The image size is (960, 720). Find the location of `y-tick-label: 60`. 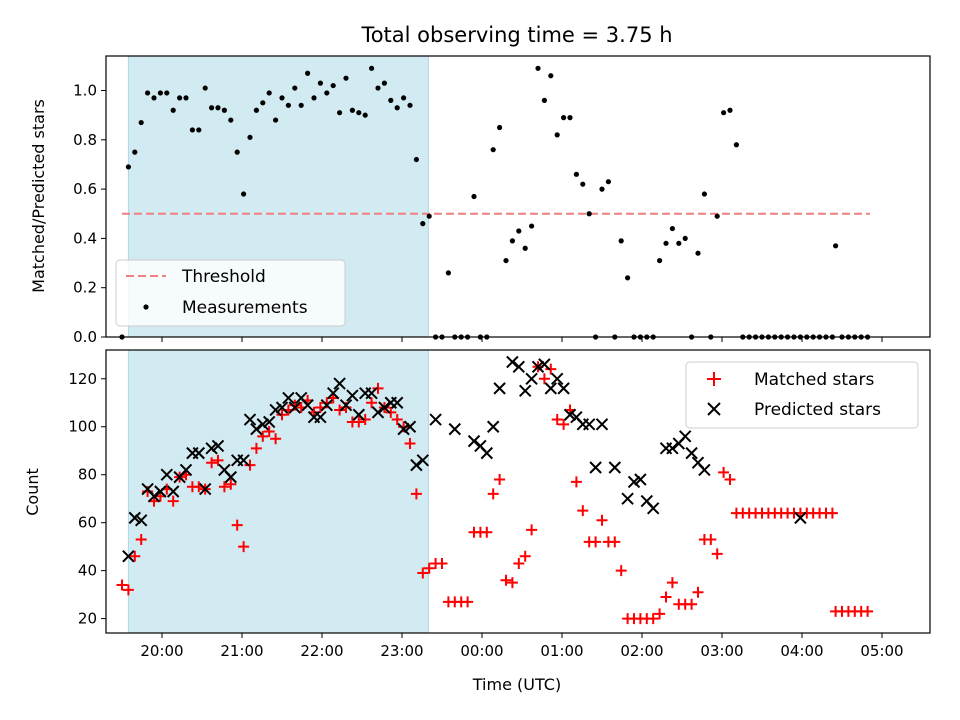

y-tick-label: 60 is located at coordinates (87, 523).